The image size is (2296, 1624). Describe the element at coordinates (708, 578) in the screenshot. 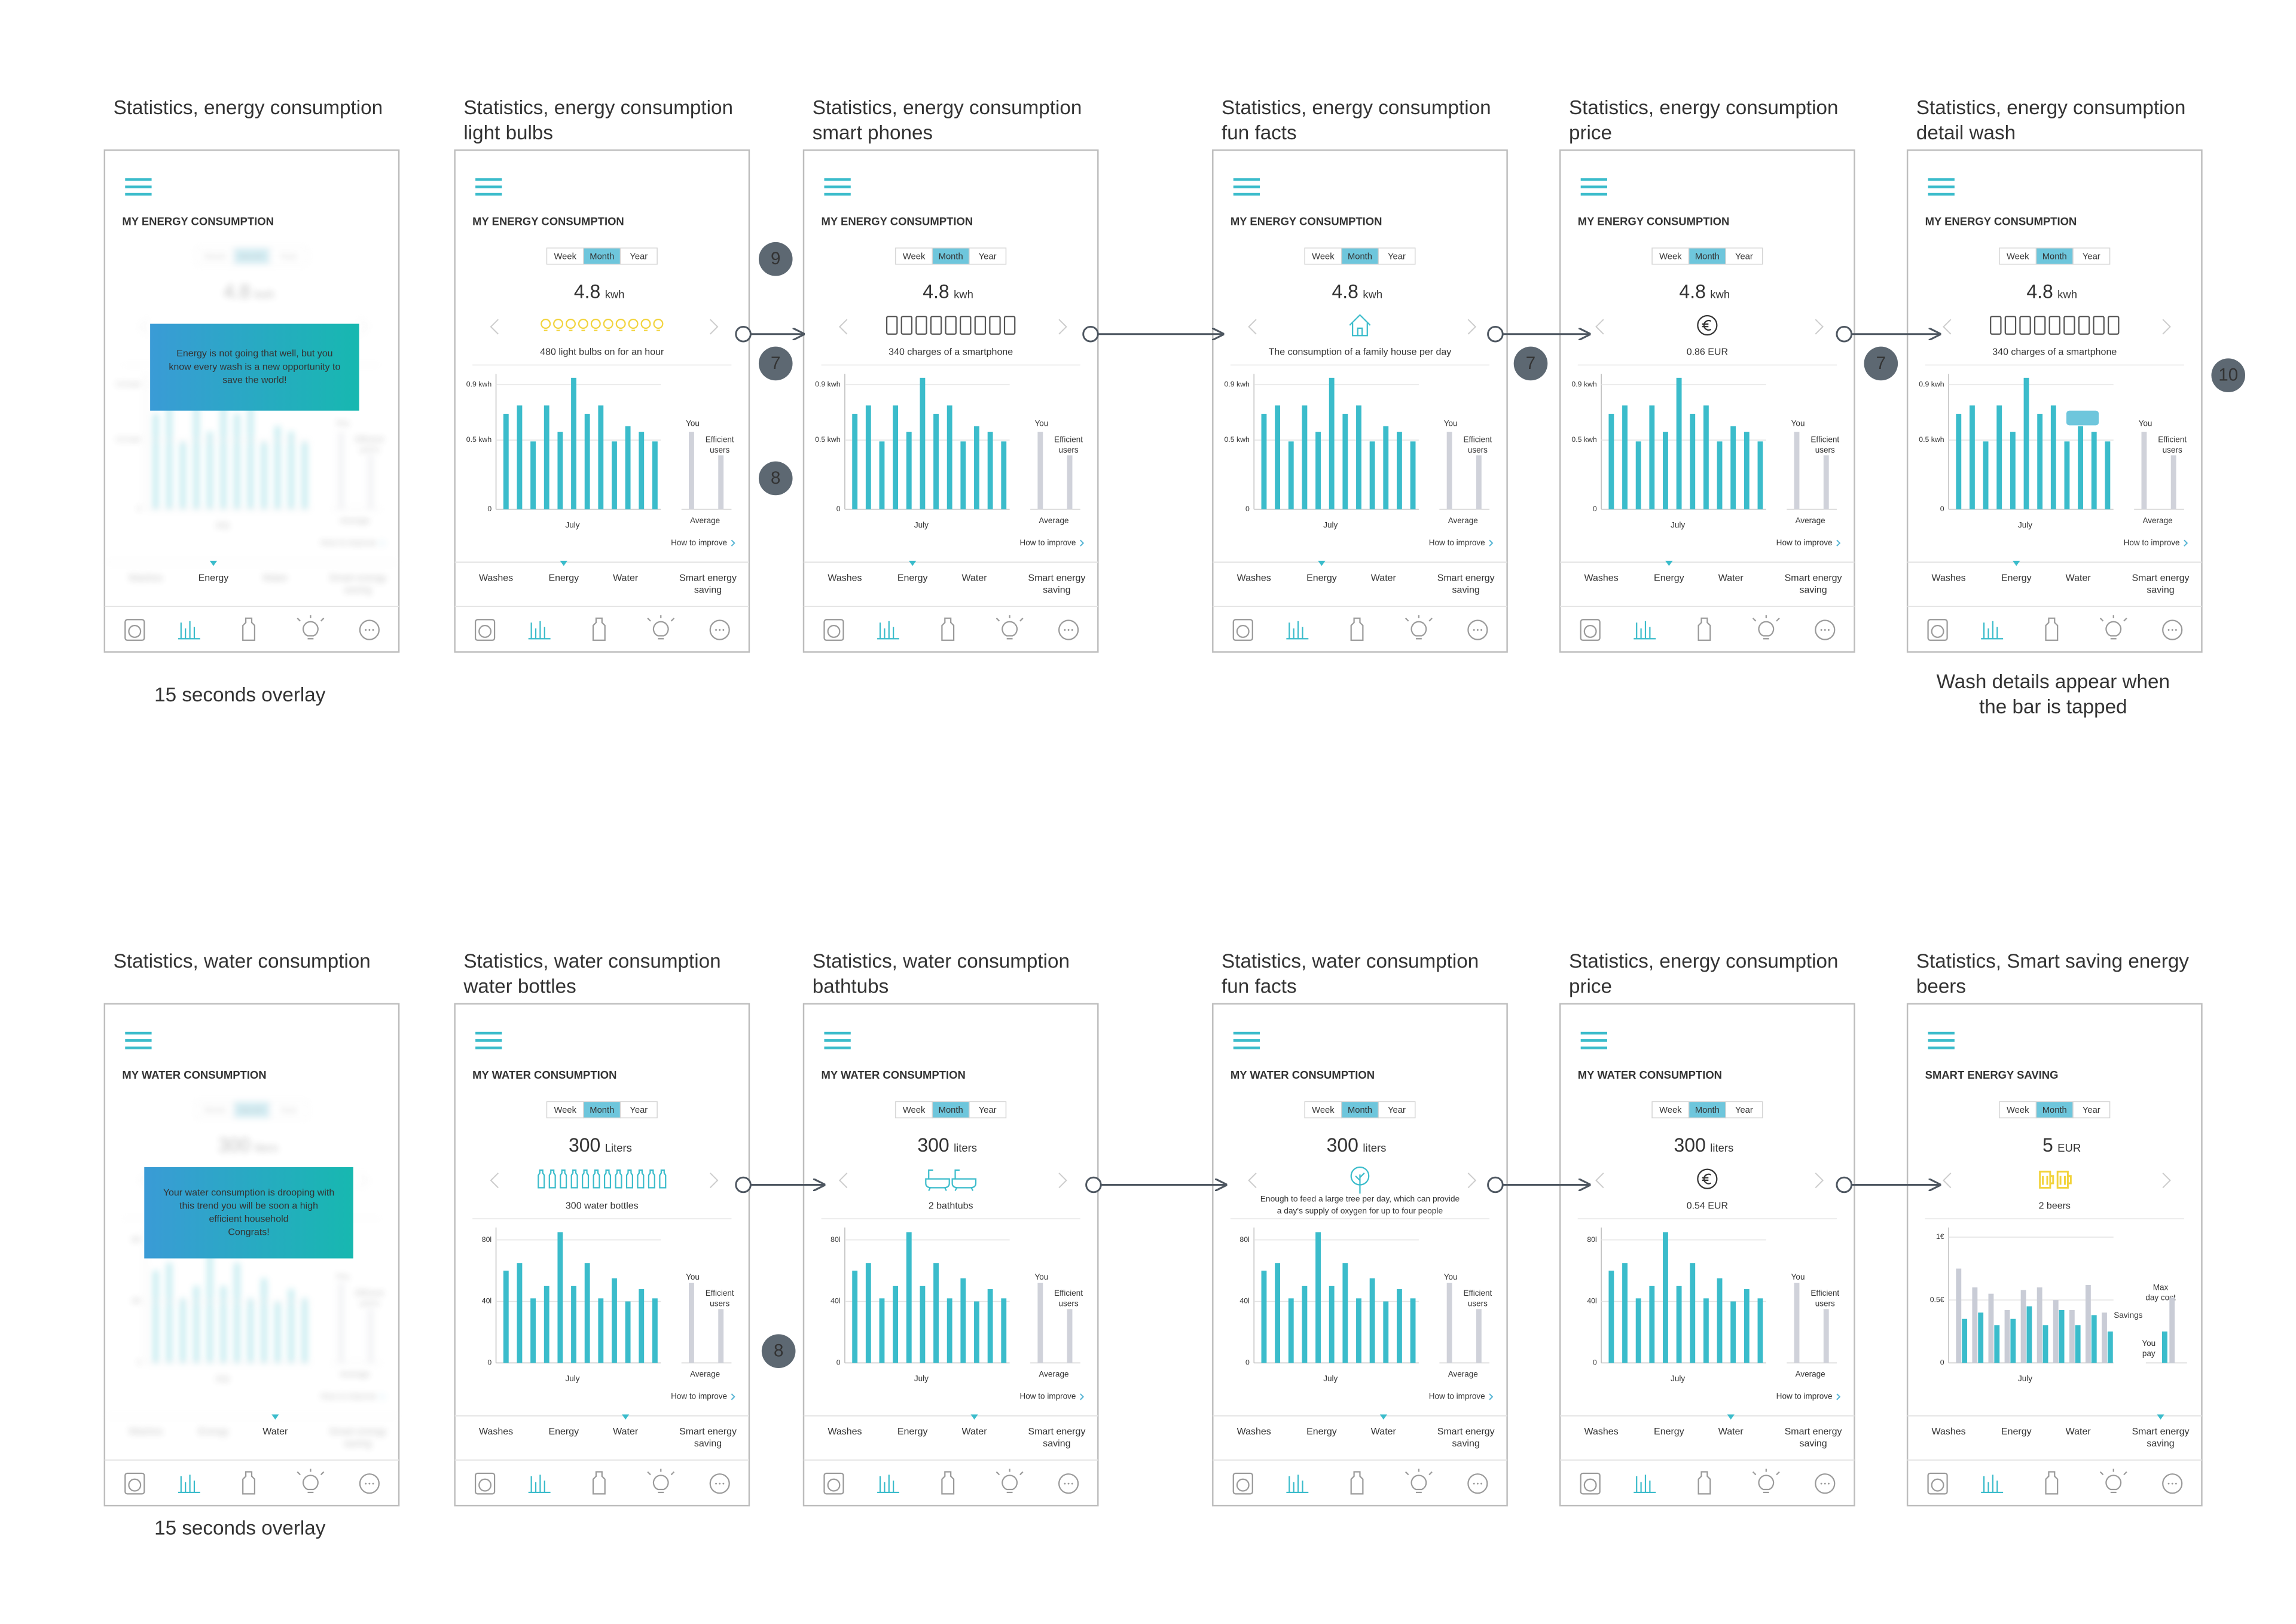

I see `tab-label: Smart energy` at that location.